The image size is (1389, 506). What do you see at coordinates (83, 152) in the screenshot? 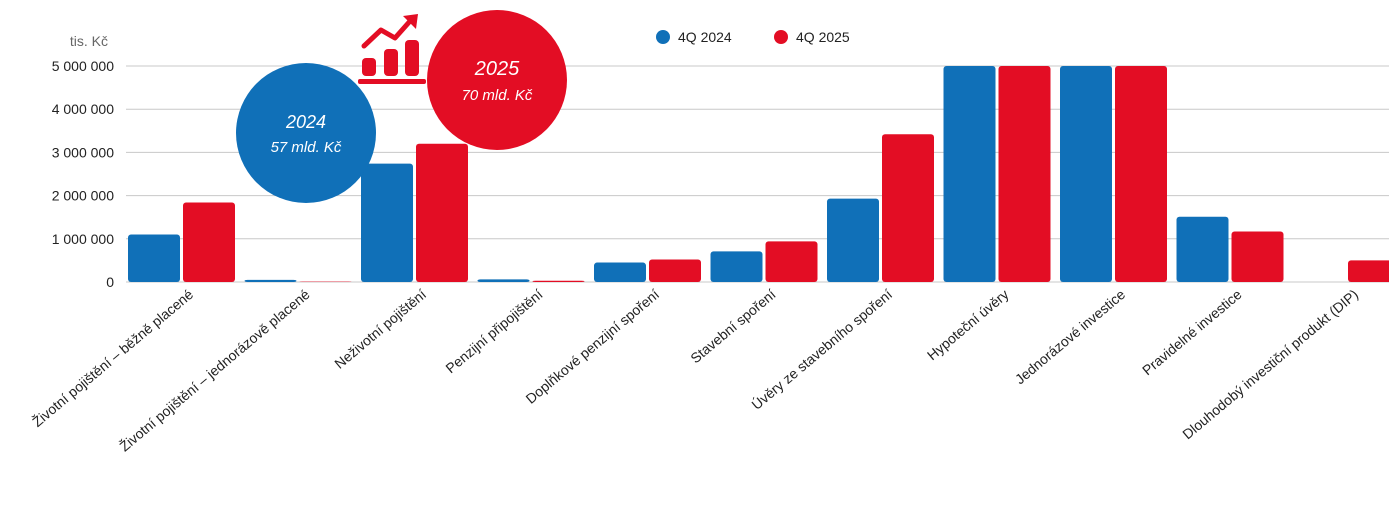
I see `y-tick-label: 3 000 000` at bounding box center [83, 152].